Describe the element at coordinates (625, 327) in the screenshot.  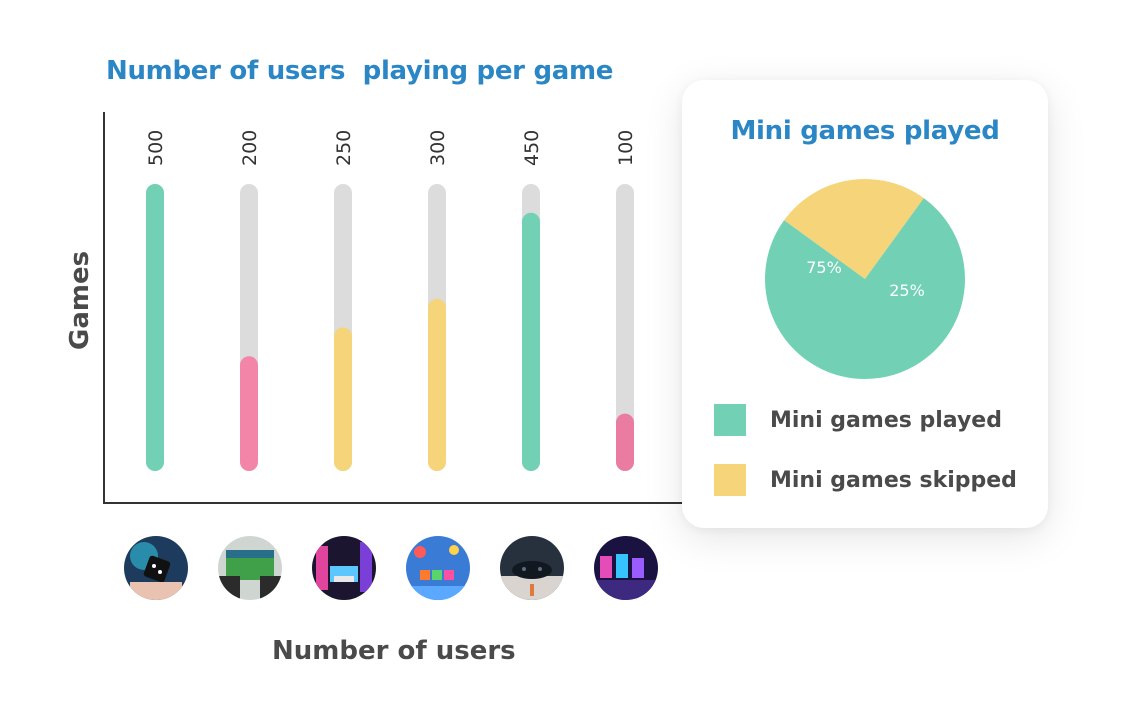
I see `bar-track` at that location.